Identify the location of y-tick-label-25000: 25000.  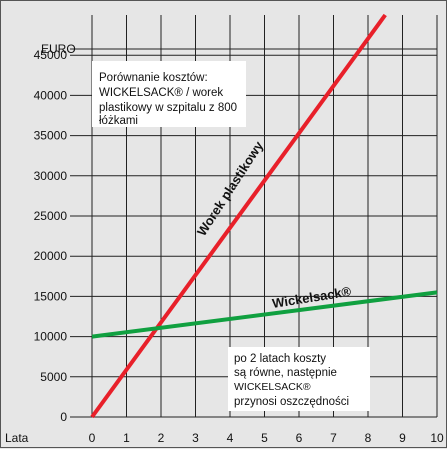
(51, 216).